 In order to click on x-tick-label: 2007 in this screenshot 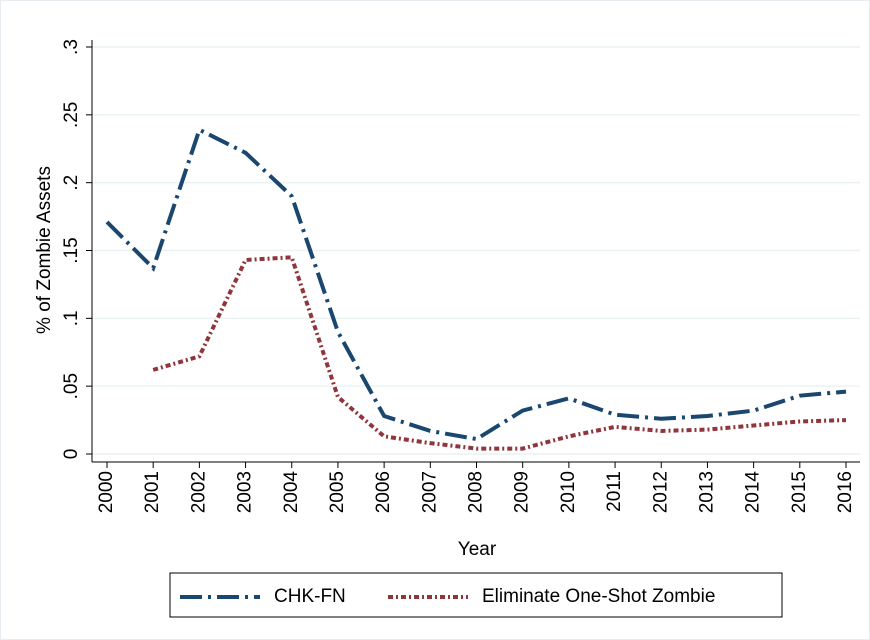, I will do `click(429, 492)`.